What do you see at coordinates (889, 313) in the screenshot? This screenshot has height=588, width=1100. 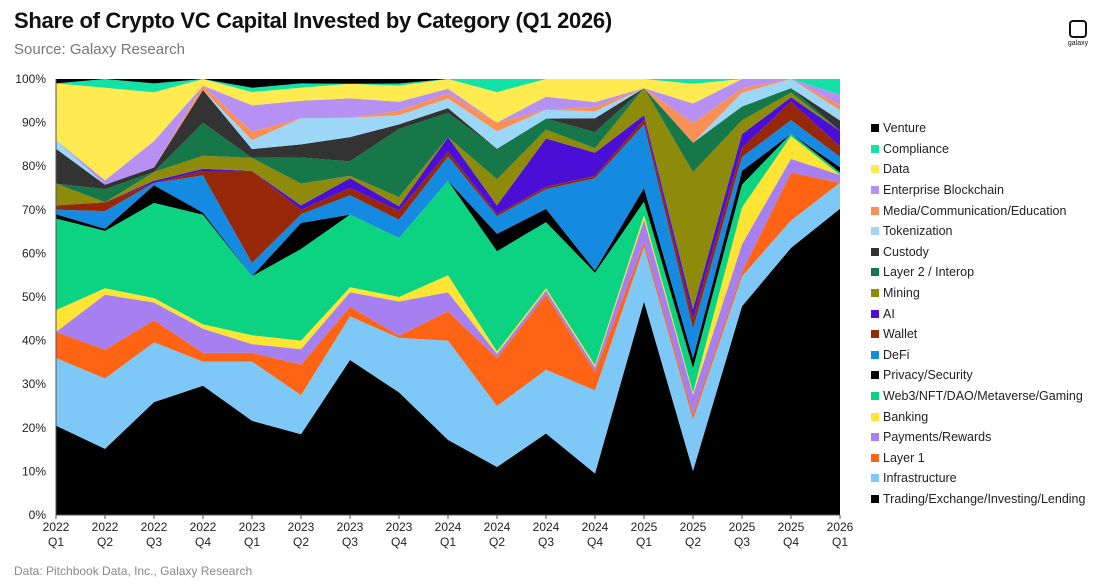 I see `legend-label: AI` at bounding box center [889, 313].